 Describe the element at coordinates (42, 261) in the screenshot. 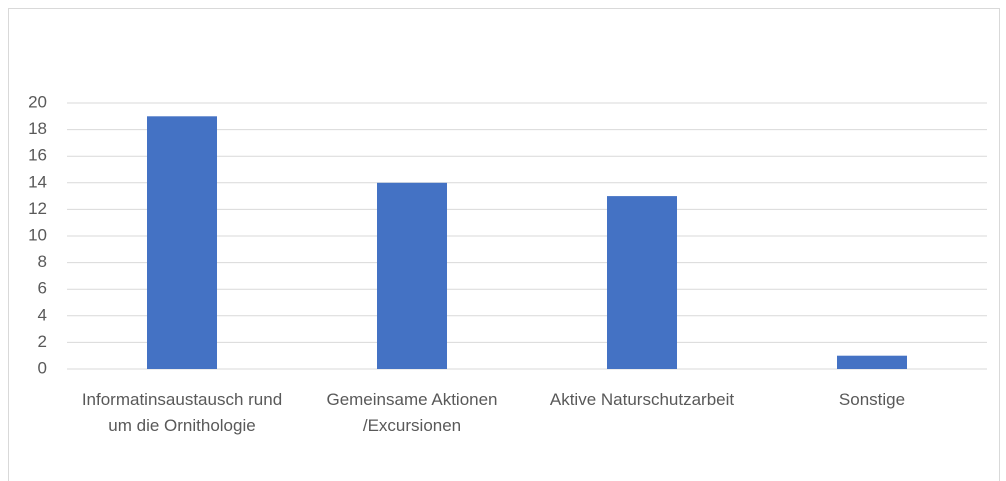

I see `y-tick-label: 8` at that location.